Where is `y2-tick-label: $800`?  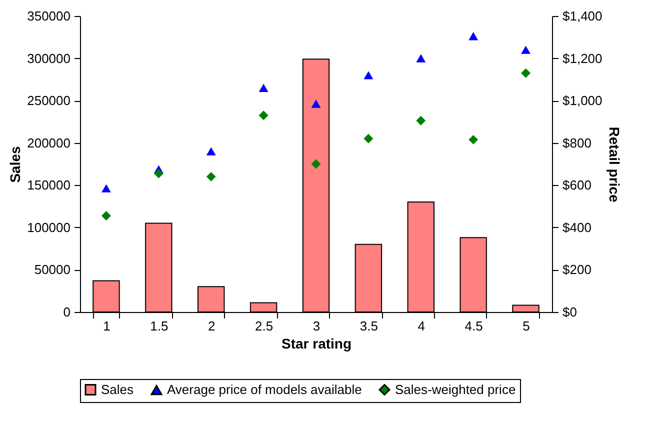 y2-tick-label: $800 is located at coordinates (577, 142).